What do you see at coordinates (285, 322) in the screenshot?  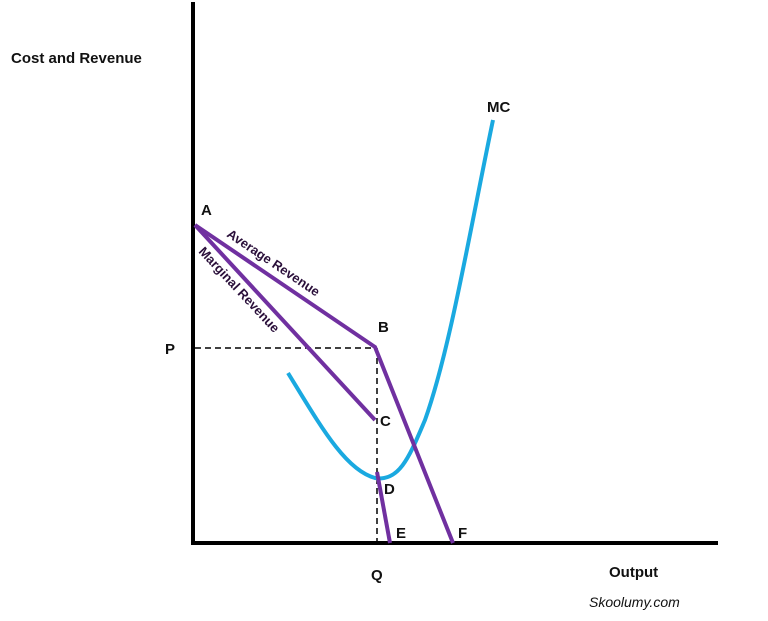 I see `marginal-revenue-curve-upper` at bounding box center [285, 322].